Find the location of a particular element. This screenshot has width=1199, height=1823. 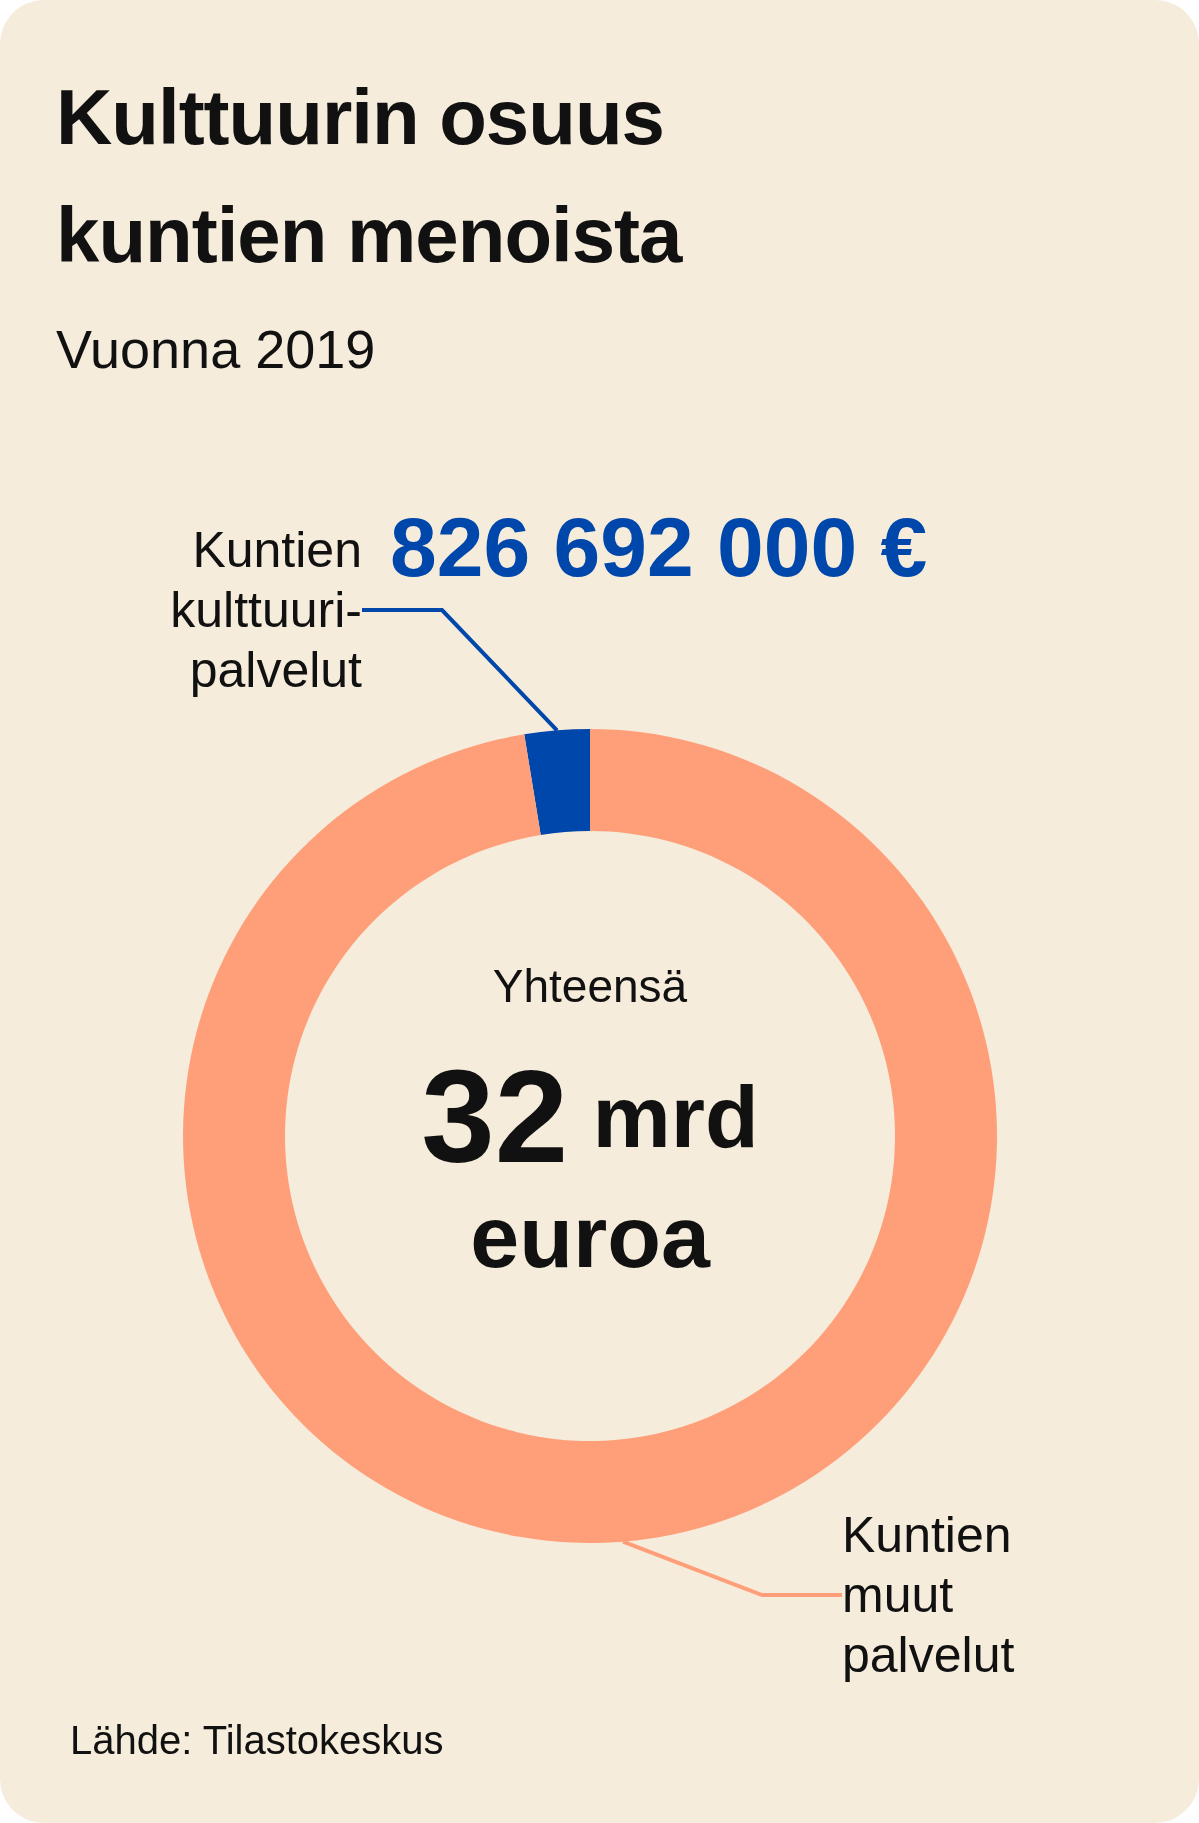

text: 32 mrd euroa is located at coordinates (590, 1164).